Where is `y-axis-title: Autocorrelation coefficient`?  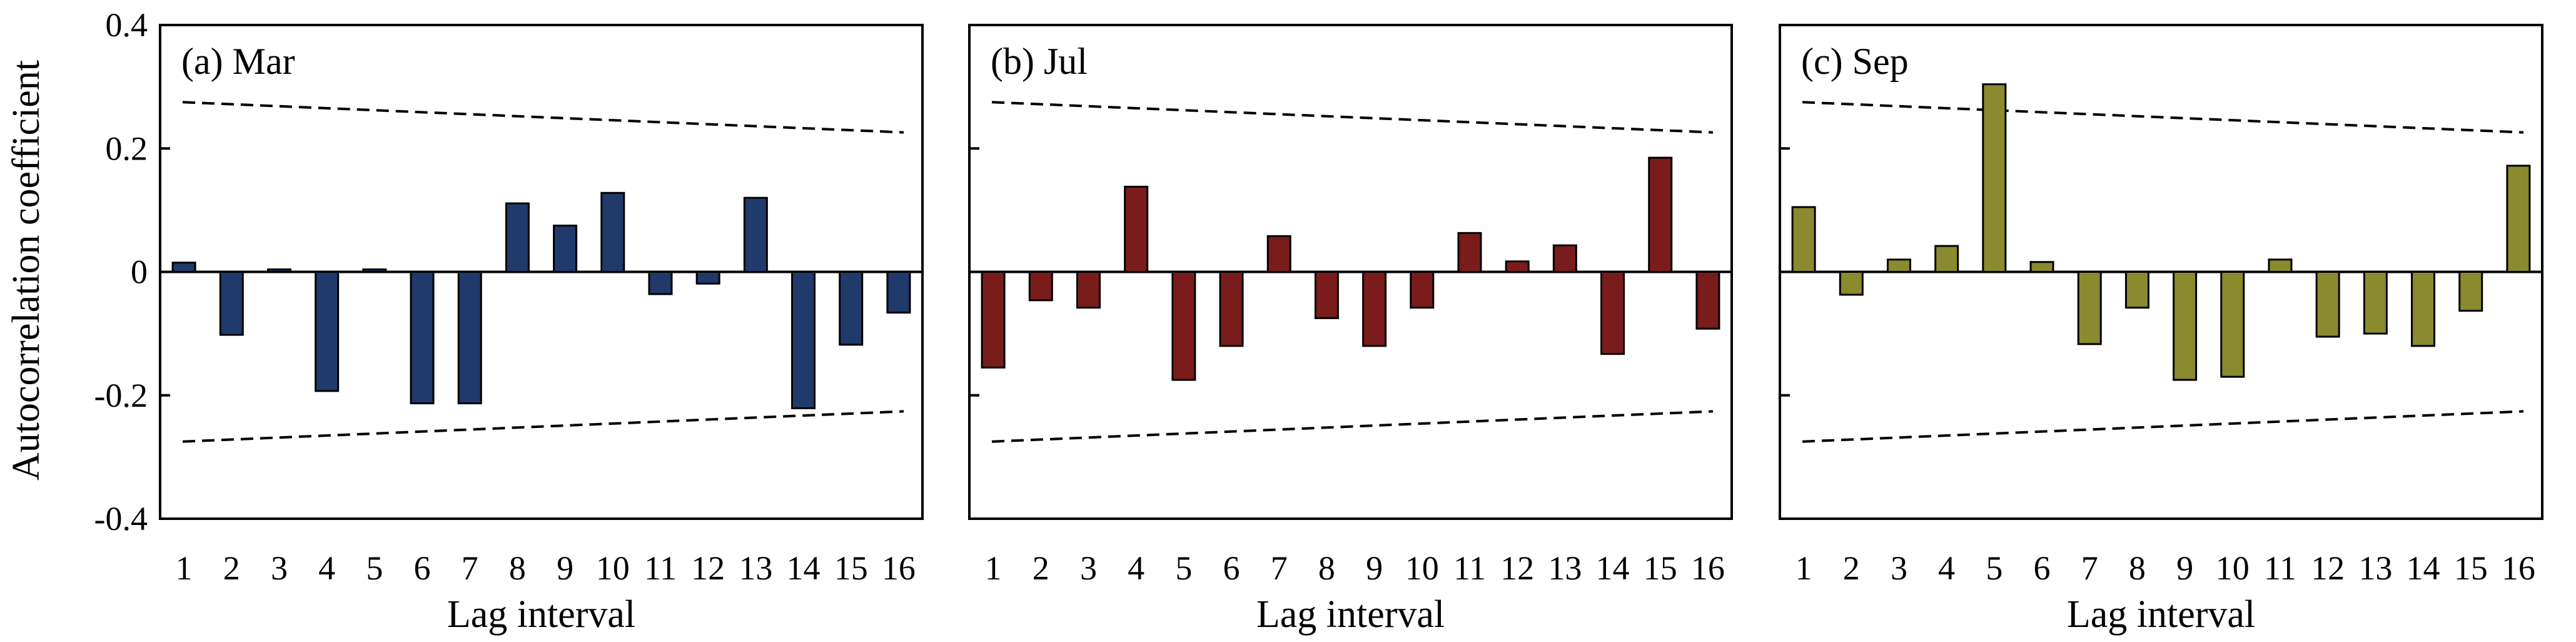
y-axis-title: Autocorrelation coefficient is located at coordinates (27, 270).